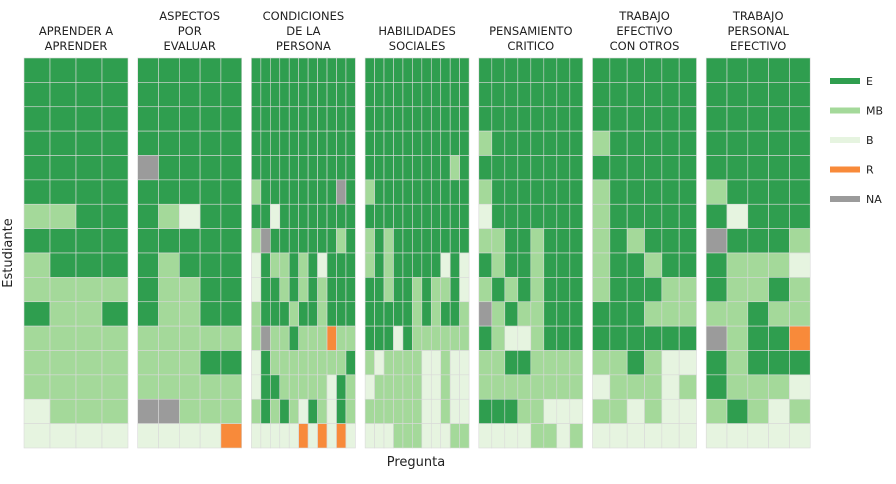  I want to click on legend-label: R, so click(870, 170).